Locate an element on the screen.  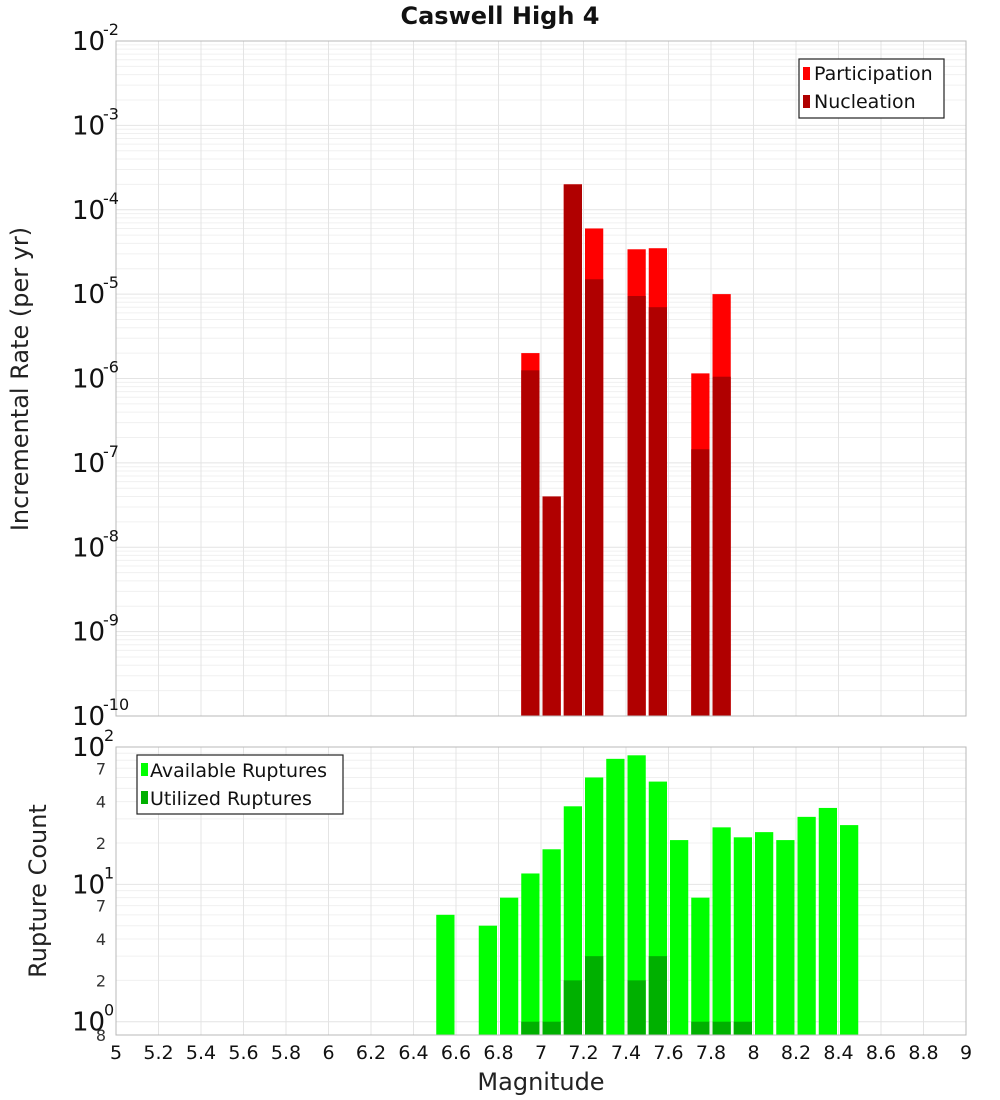
count-y-tick-major: 101 is located at coordinates (93, 881).